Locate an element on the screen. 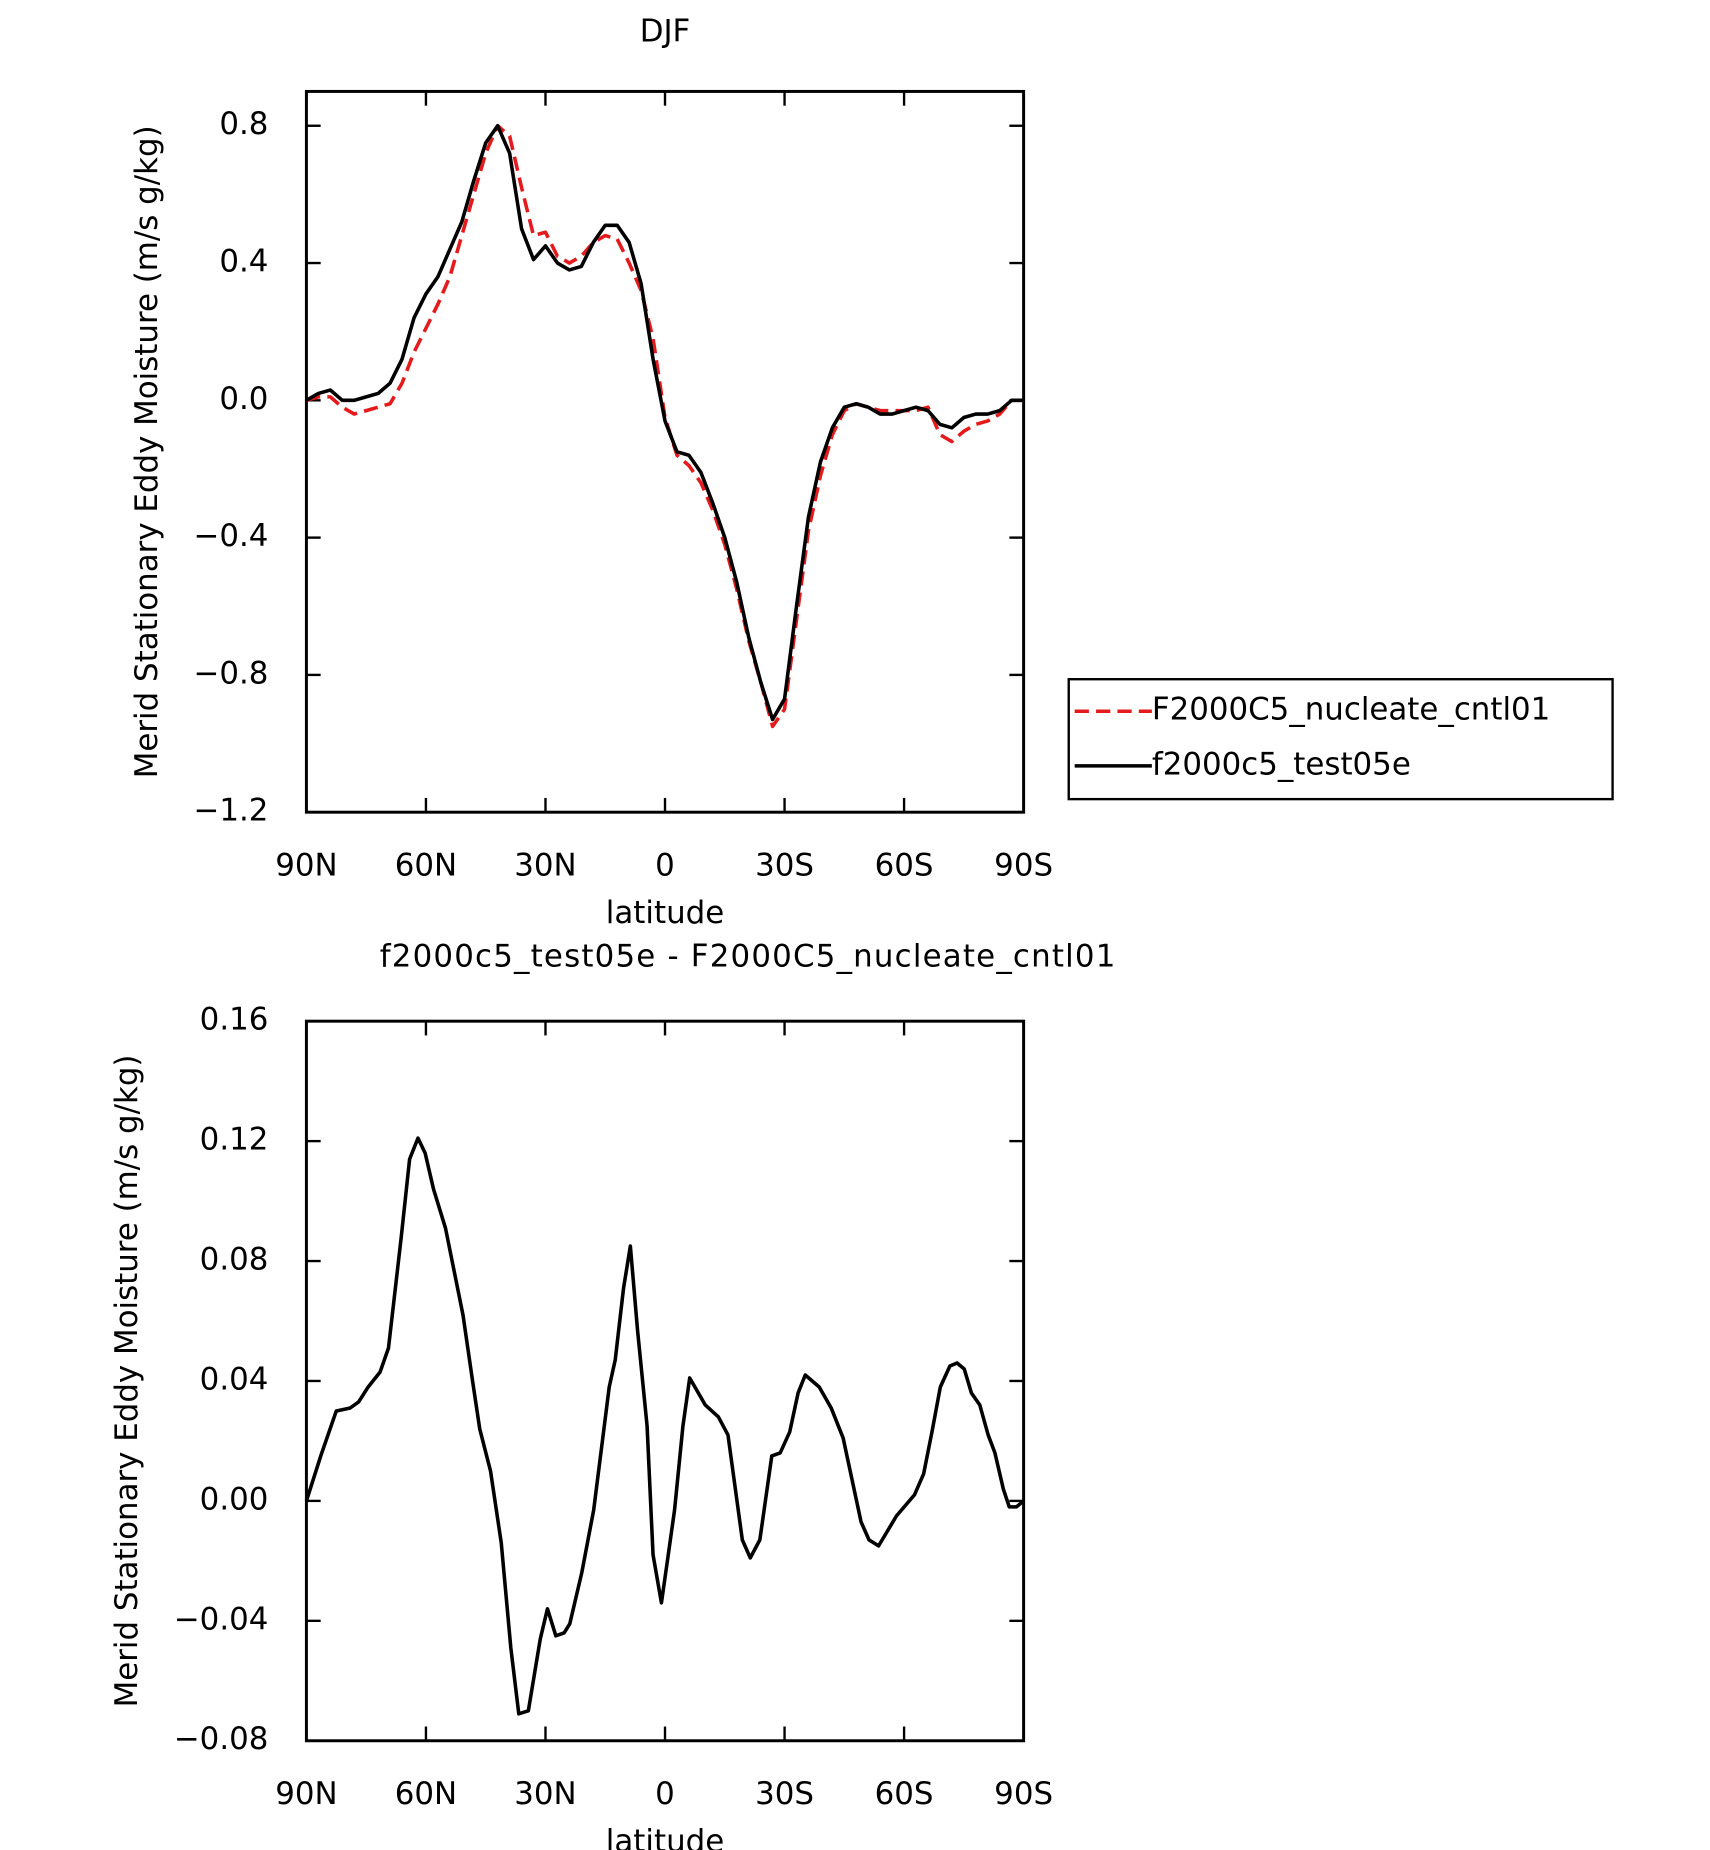 Image resolution: width=1710 pixels, height=1850 pixels. y-tick-label: −0.08 is located at coordinates (221, 1739).